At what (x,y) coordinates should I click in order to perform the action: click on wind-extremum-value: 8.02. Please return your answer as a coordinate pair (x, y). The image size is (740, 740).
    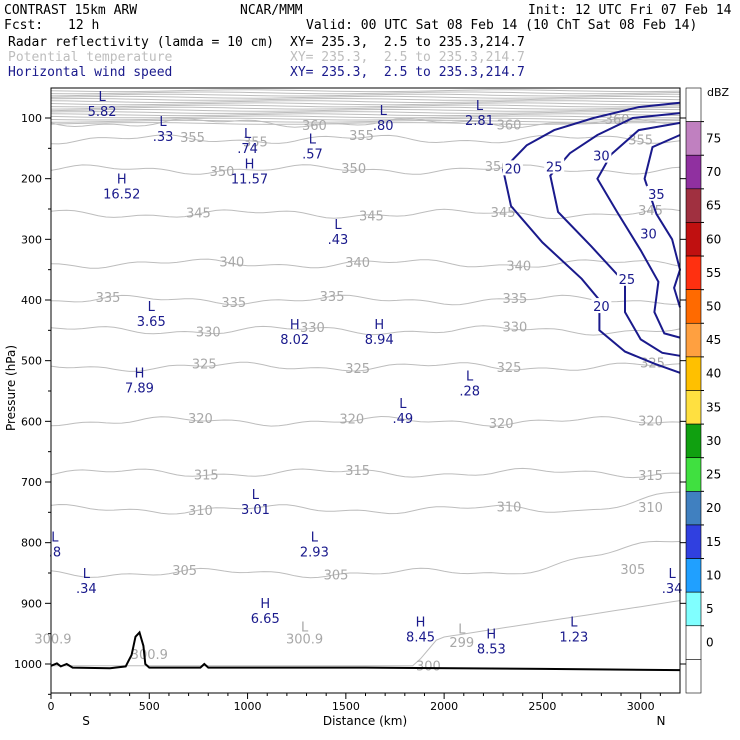
    Looking at the image, I should click on (294, 340).